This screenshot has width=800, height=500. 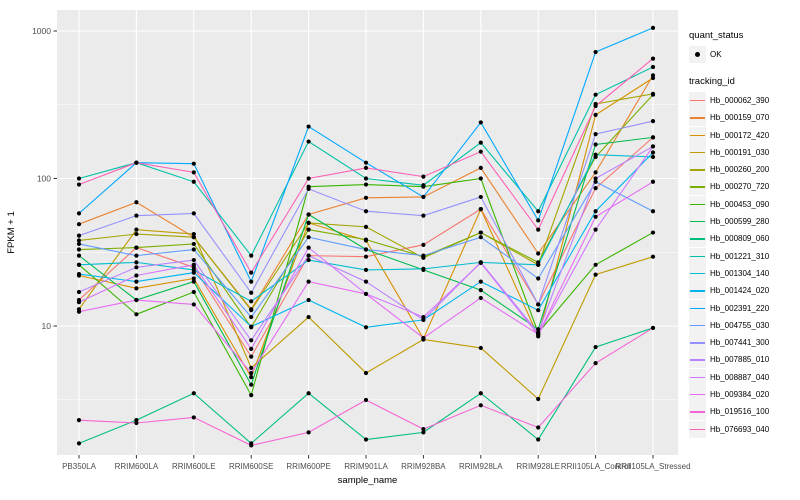 I want to click on legend-item: Hb_000172_420, so click(x=744, y=135).